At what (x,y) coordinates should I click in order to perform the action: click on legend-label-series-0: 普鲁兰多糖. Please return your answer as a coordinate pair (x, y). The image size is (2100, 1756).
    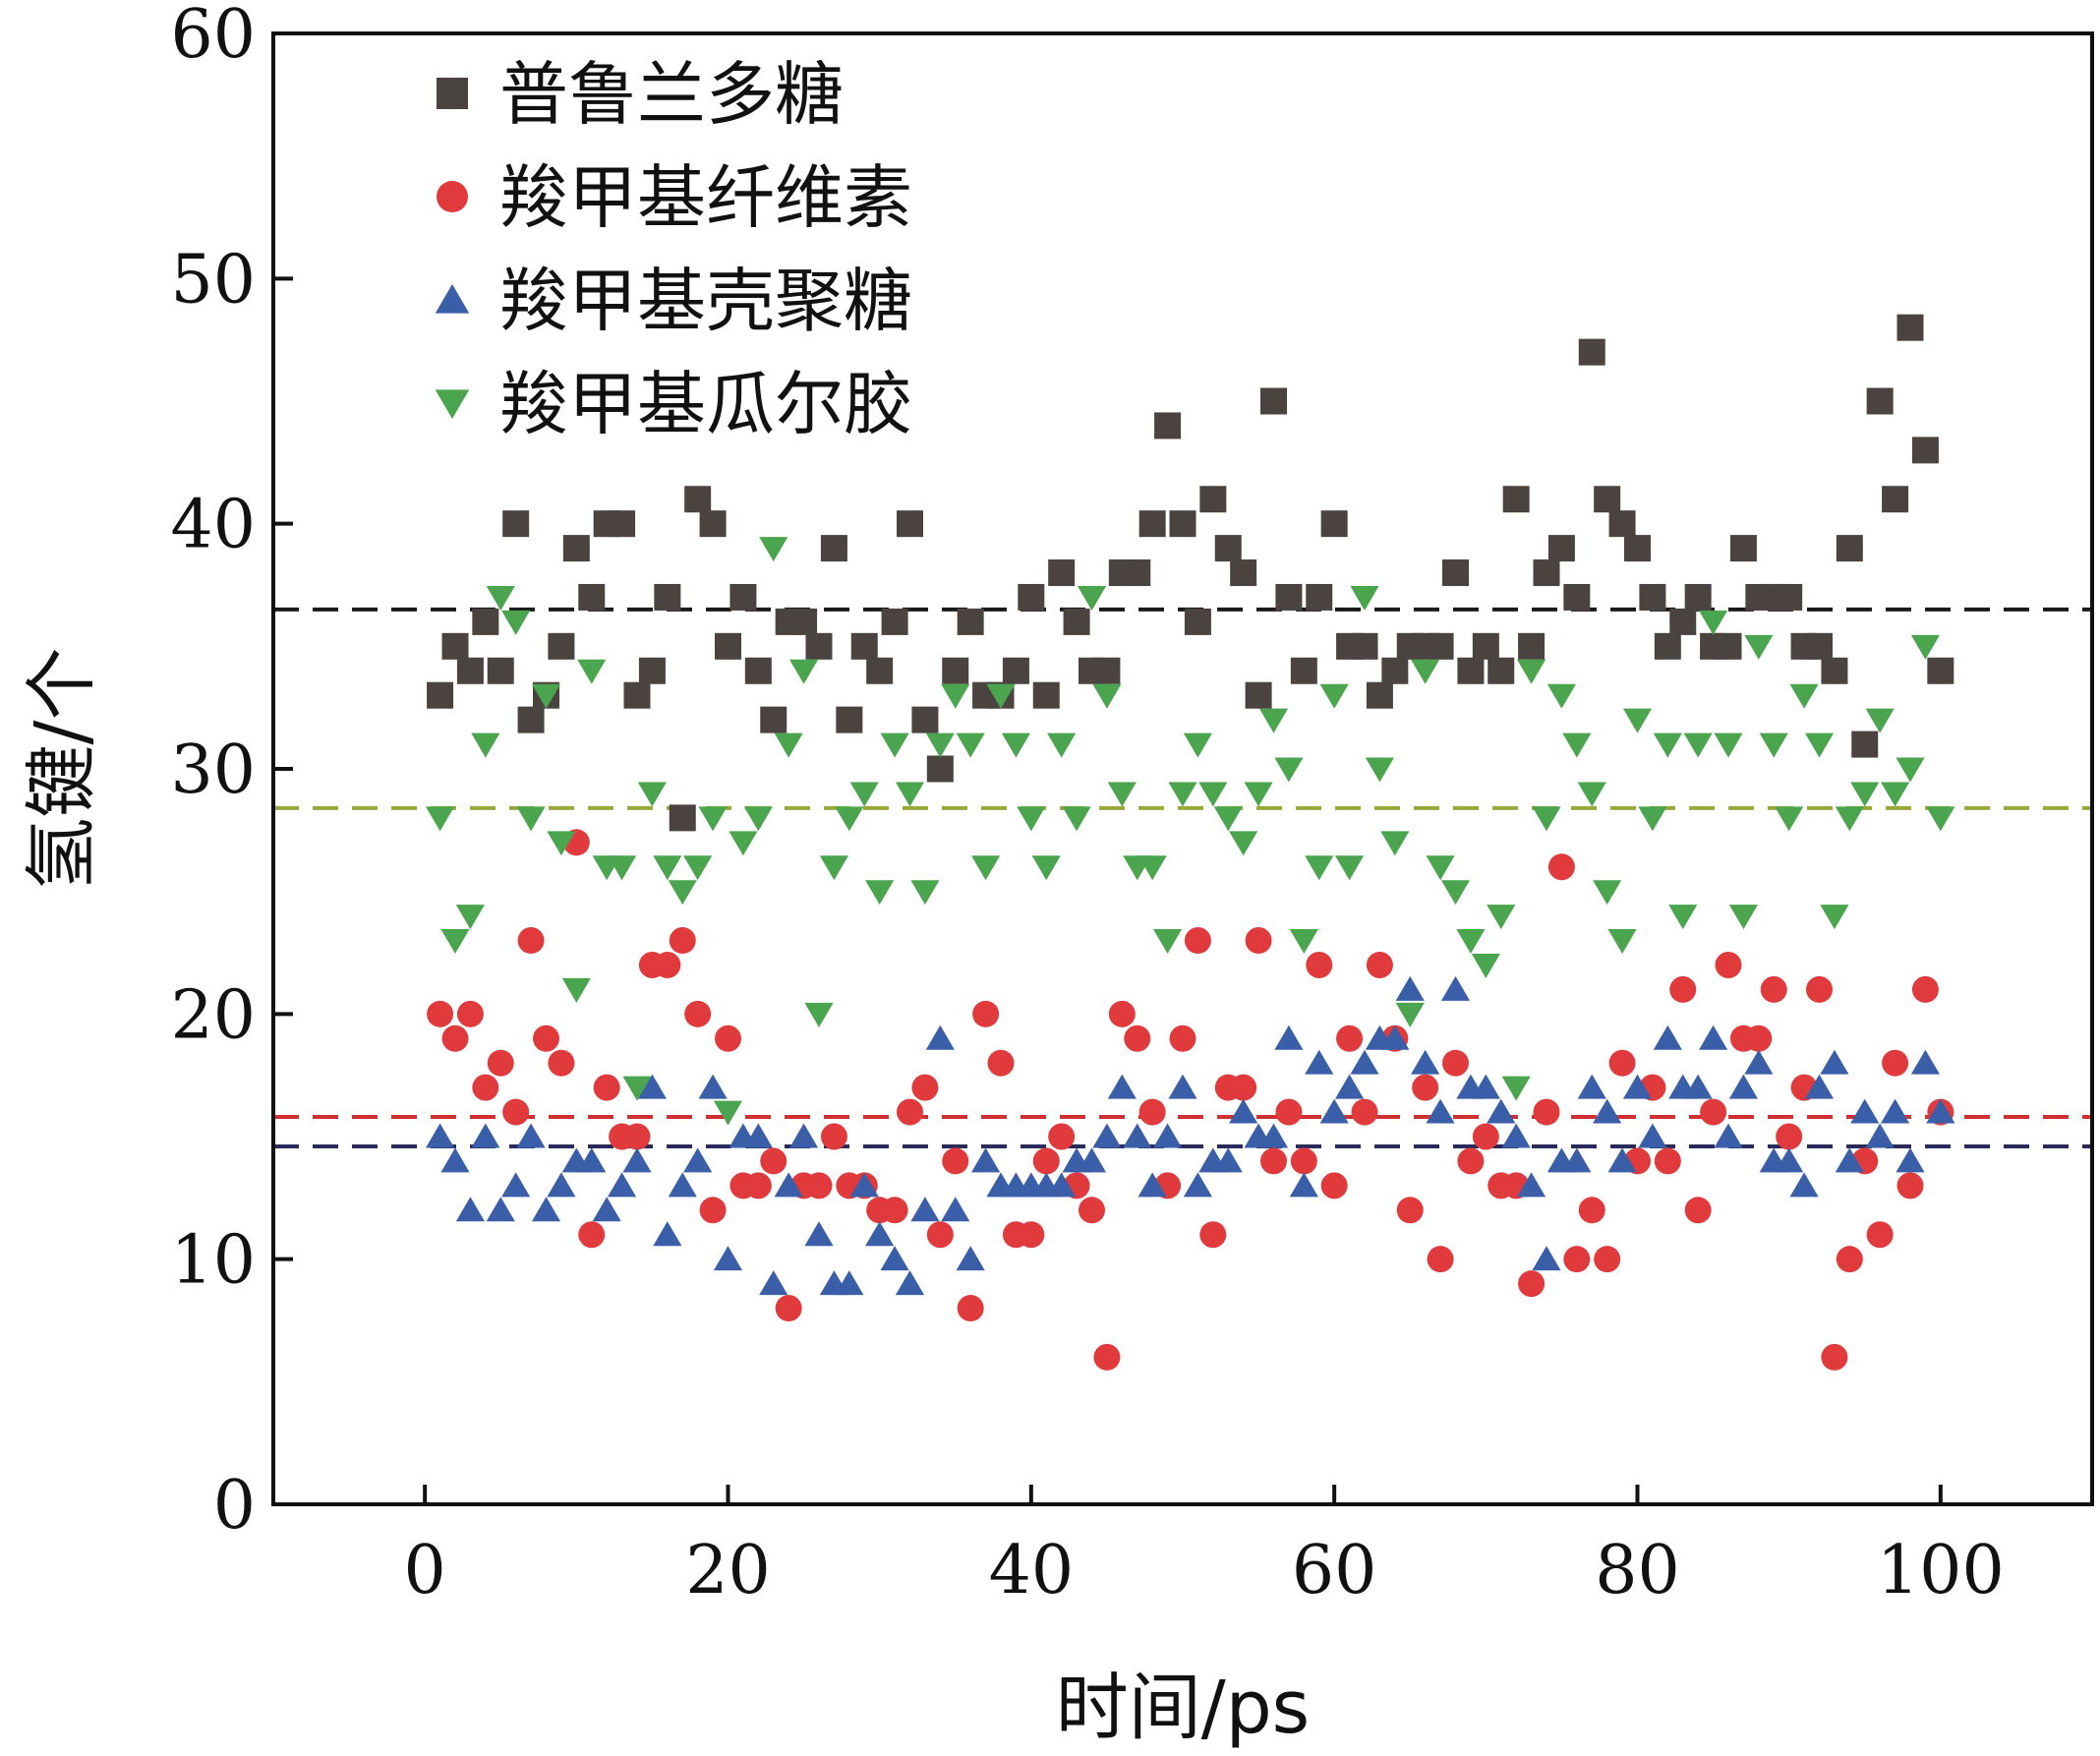
    Looking at the image, I should click on (671, 95).